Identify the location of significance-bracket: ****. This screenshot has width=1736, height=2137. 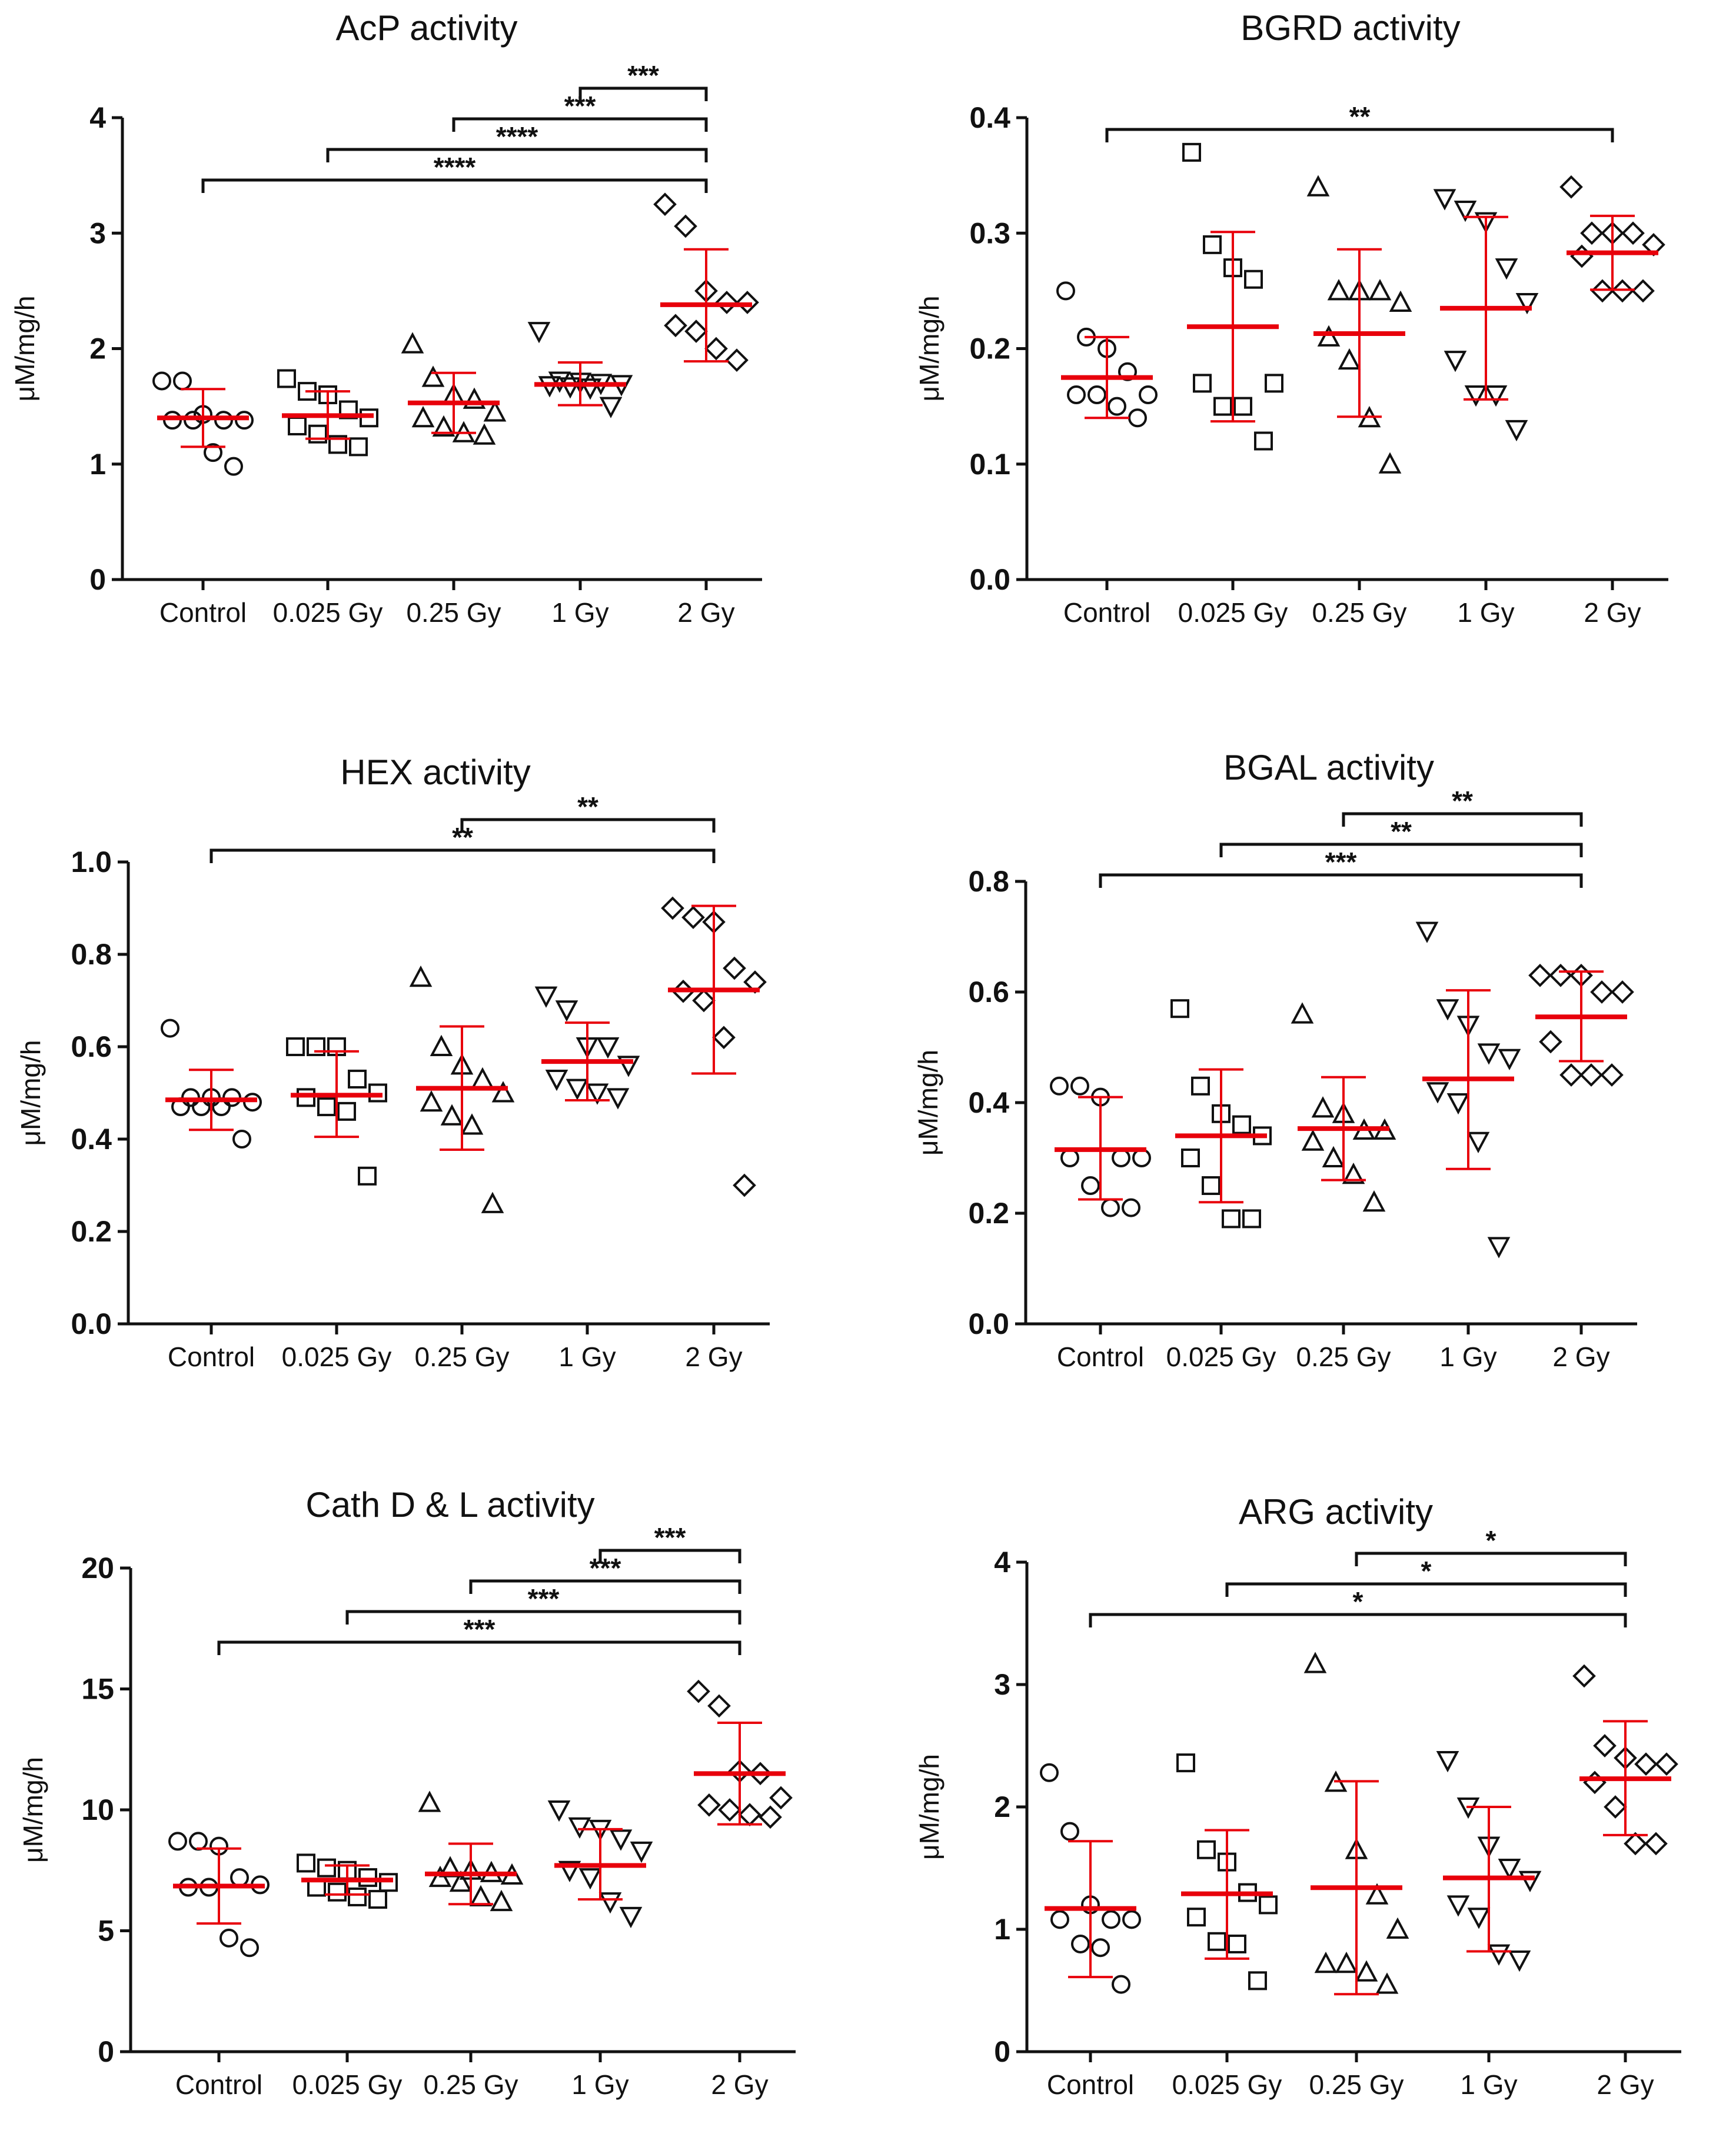
(517, 141).